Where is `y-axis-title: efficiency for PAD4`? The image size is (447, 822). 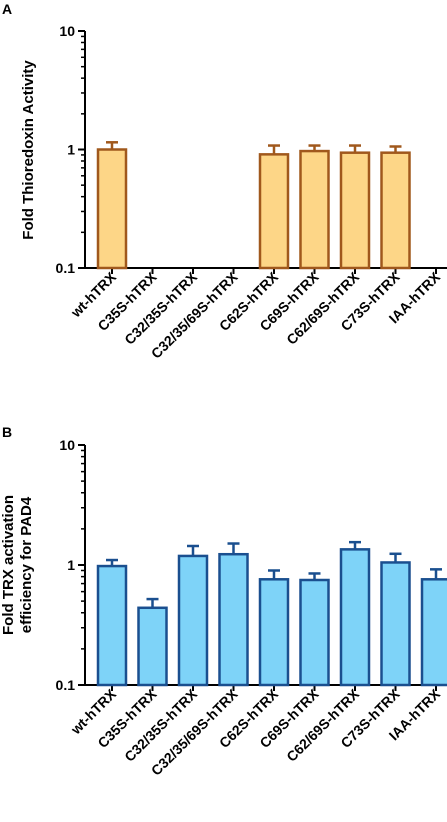 y-axis-title: efficiency for PAD4 is located at coordinates (26, 564).